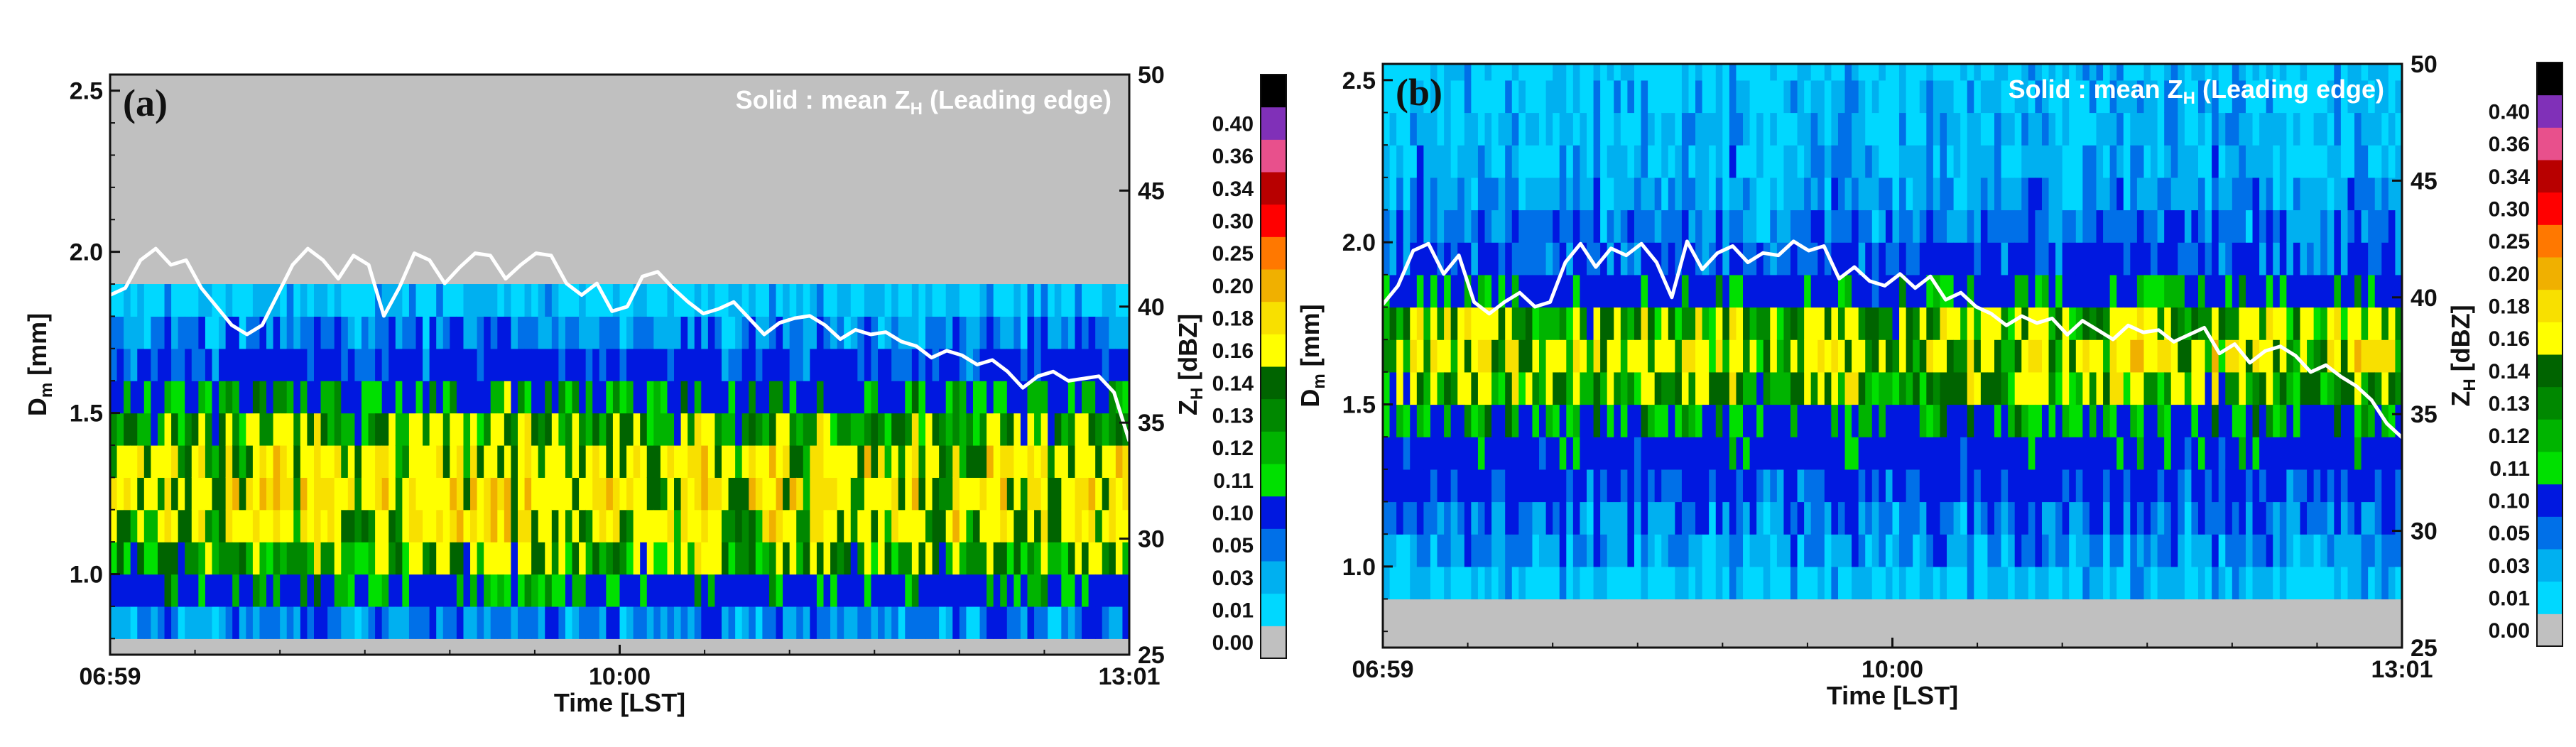 Image resolution: width=2576 pixels, height=747 pixels. Describe the element at coordinates (2424, 531) in the screenshot. I see `y-right-tick-label: 30` at that location.